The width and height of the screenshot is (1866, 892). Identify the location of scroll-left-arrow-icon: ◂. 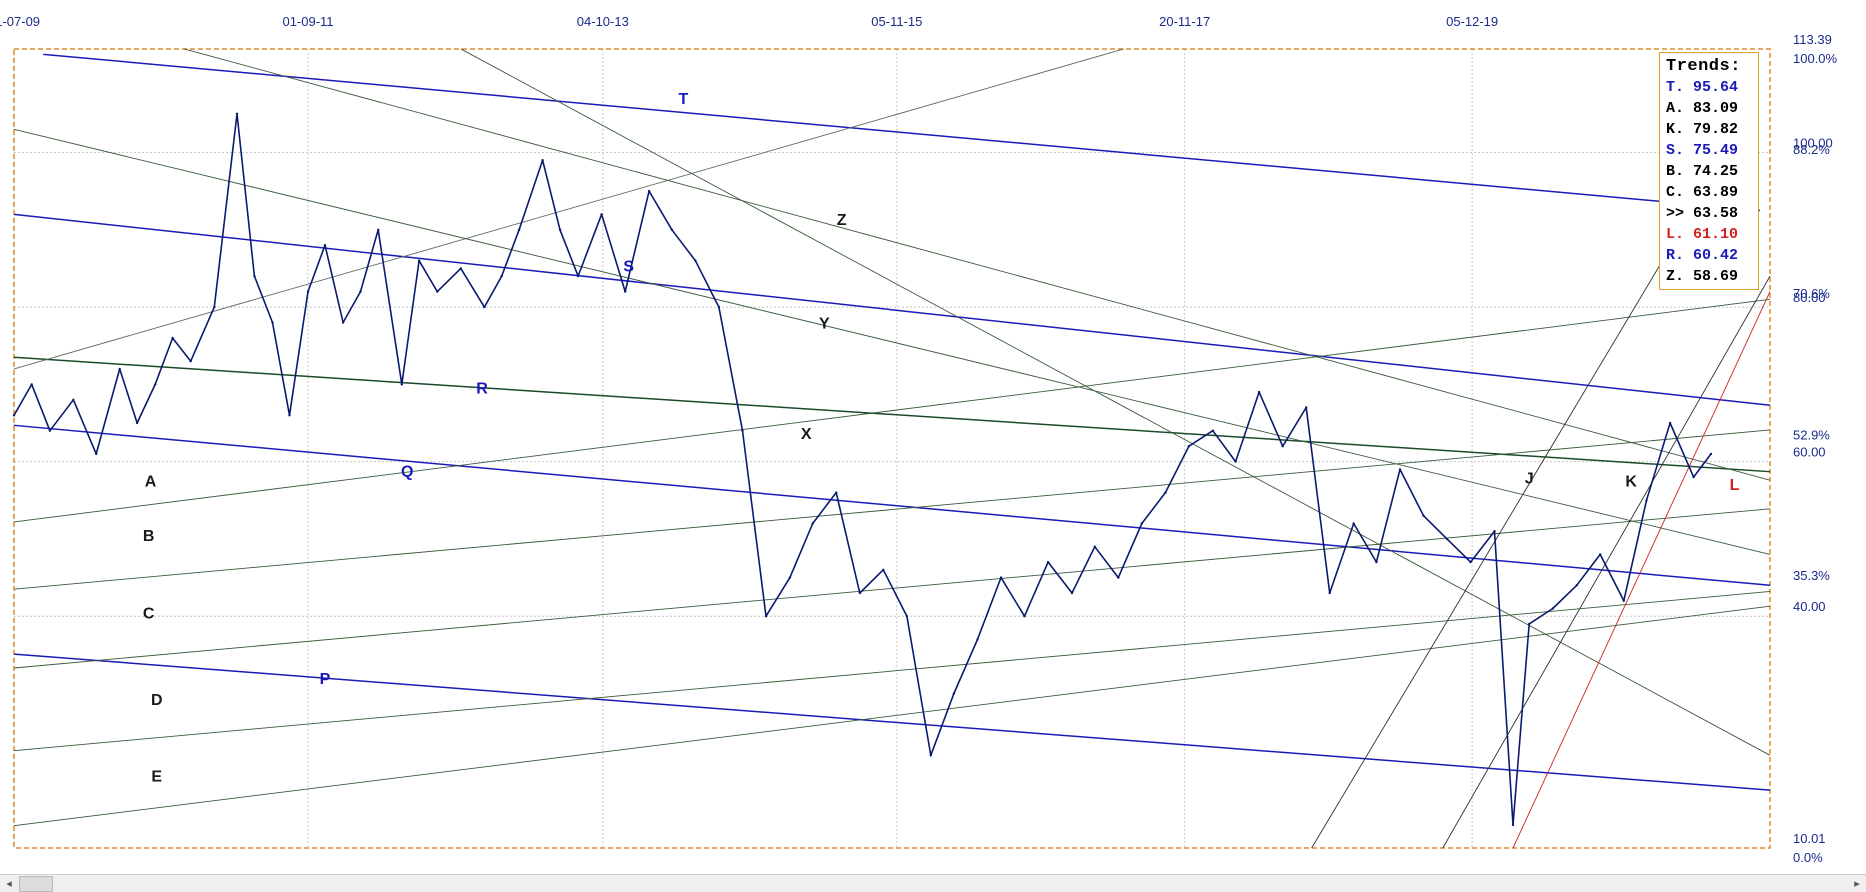
(9, 883).